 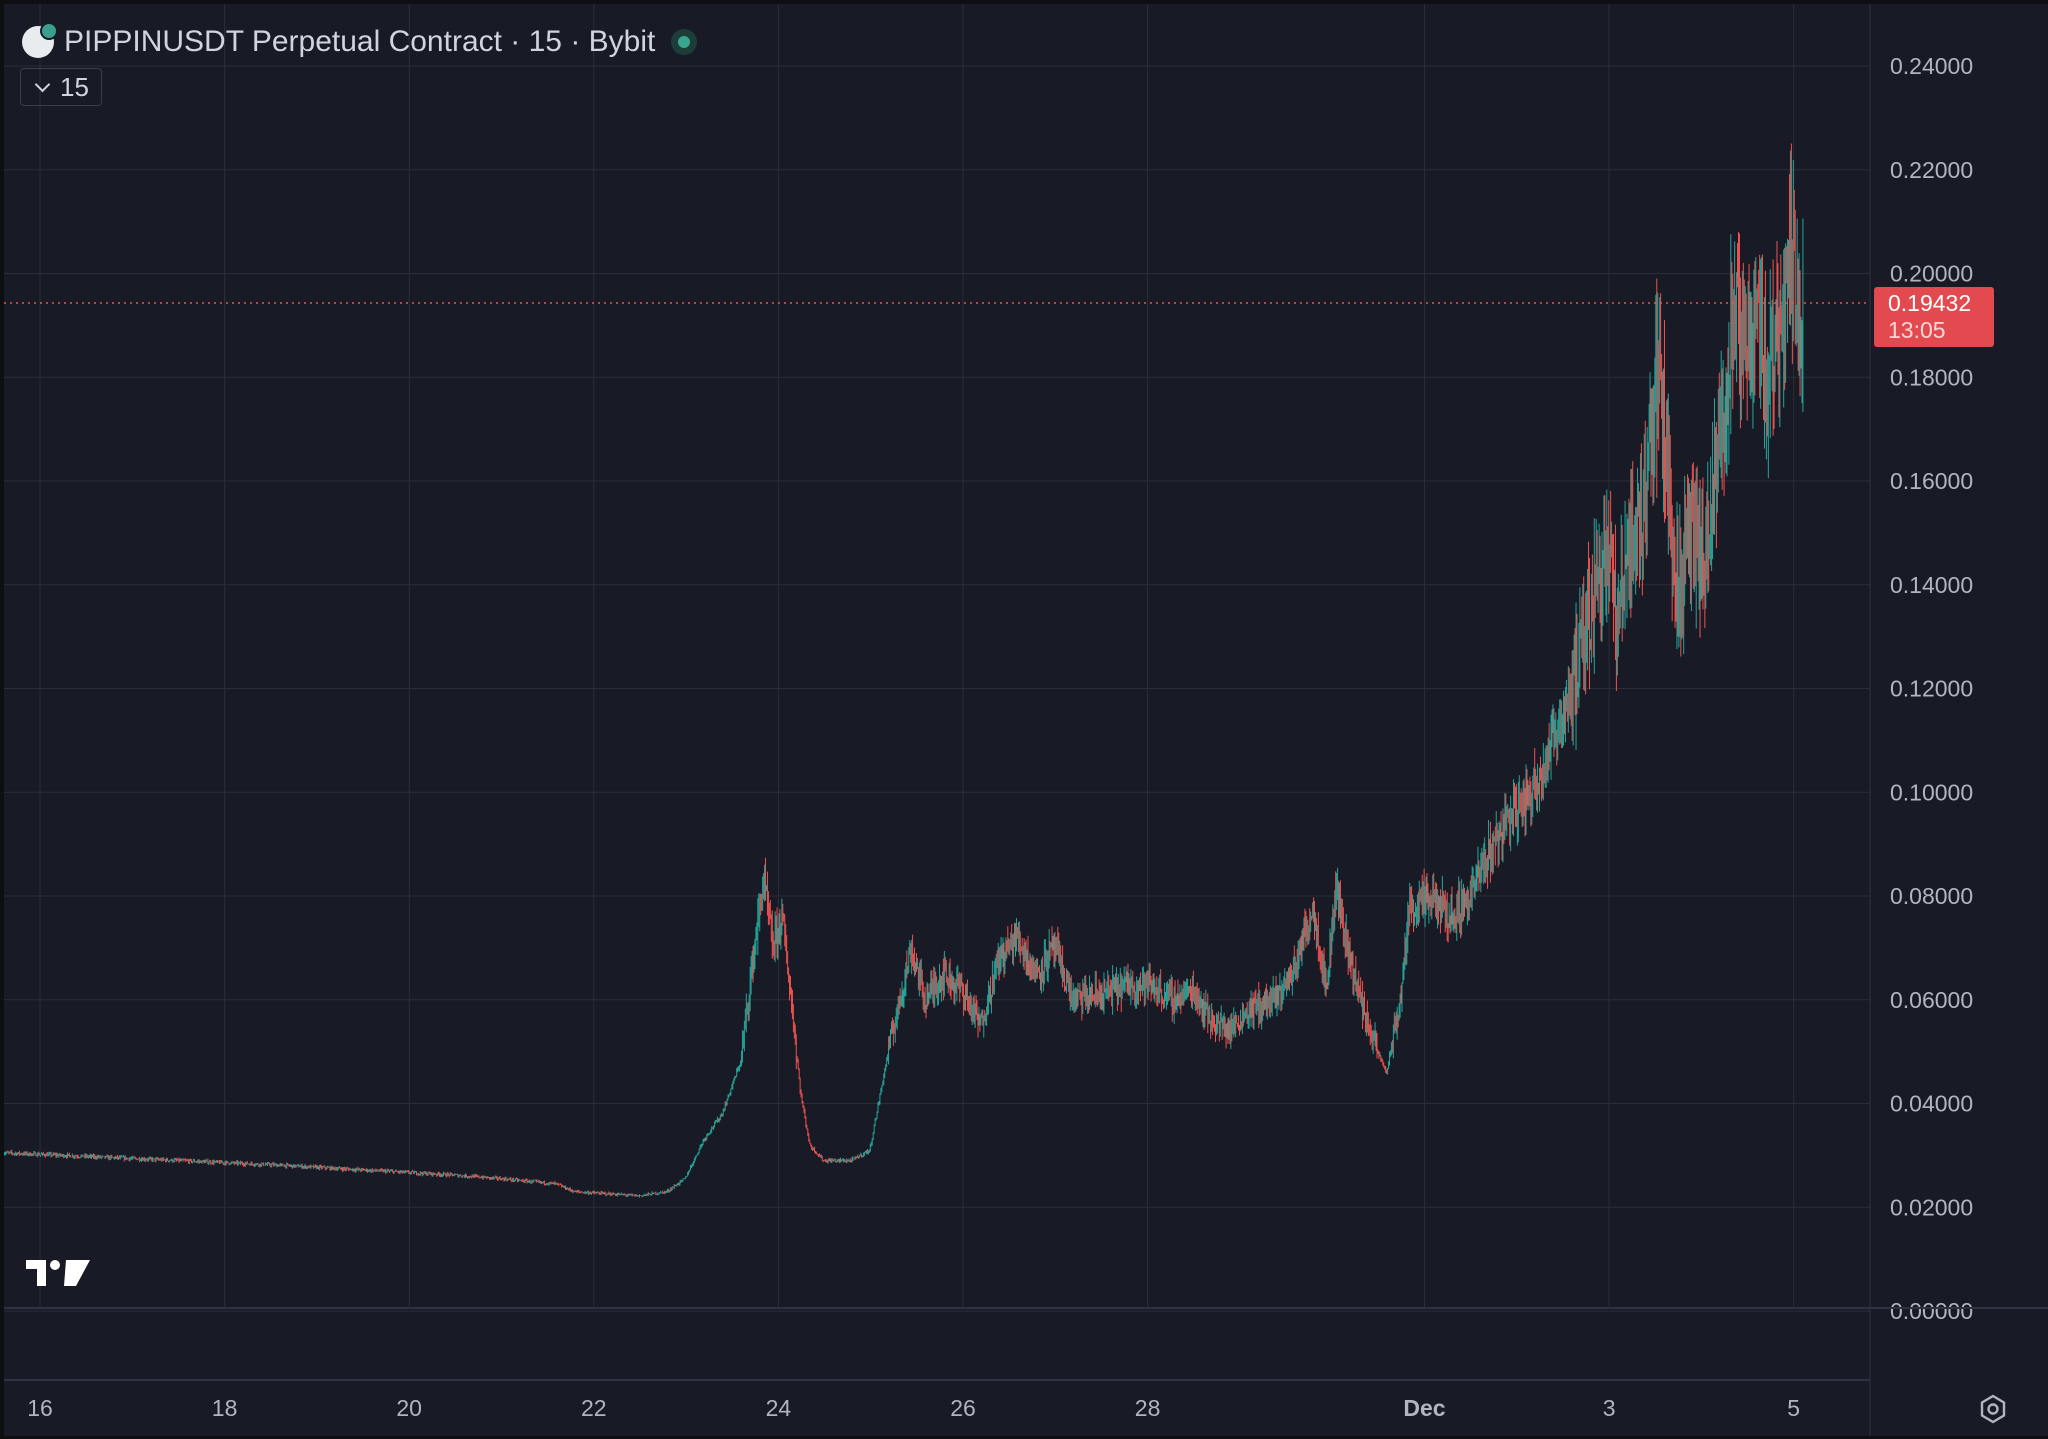 What do you see at coordinates (1931, 1207) in the screenshot?
I see `y-tick-label: 0.02000` at bounding box center [1931, 1207].